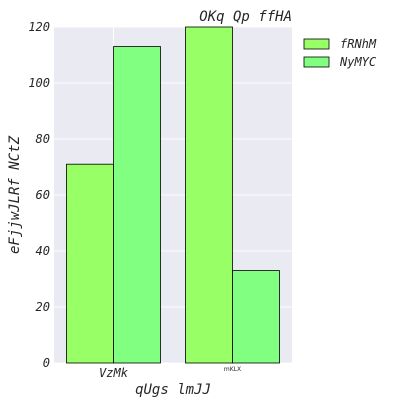 This screenshot has height=406, width=406. I want to click on y-tick-label: 120, so click(39, 27).